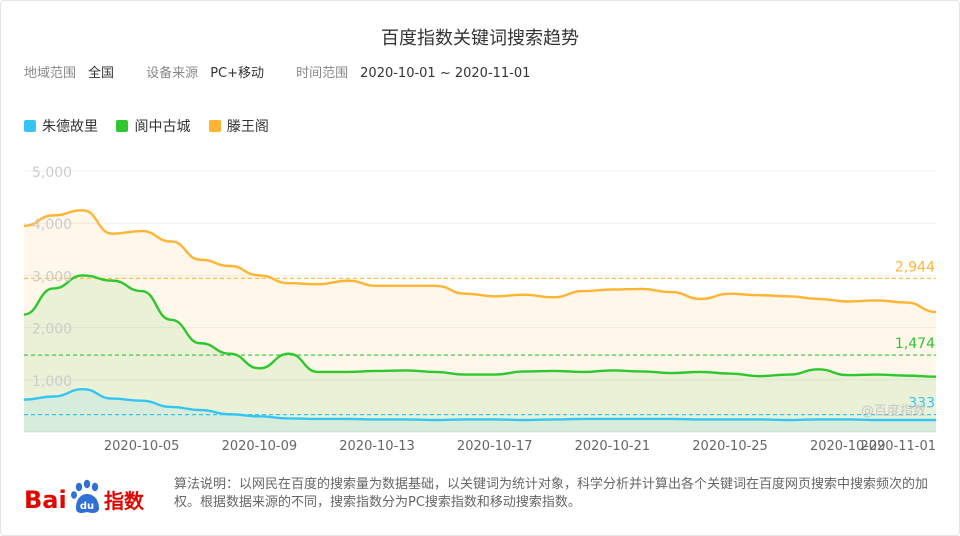 Image resolution: width=960 pixels, height=536 pixels. I want to click on y-tick-label: 3,000, so click(52, 277).